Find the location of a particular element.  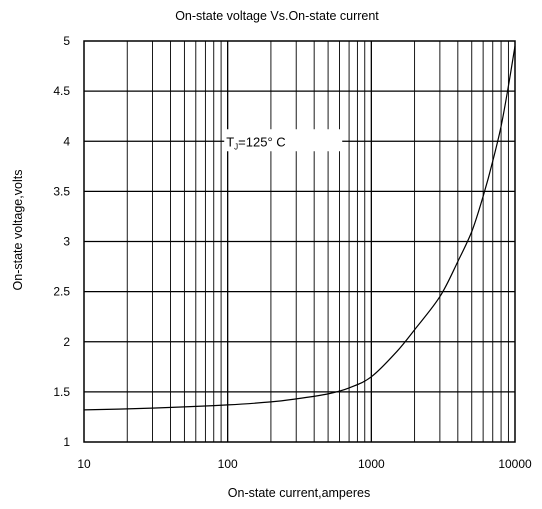

y-tick-label: 5 is located at coordinates (66, 41).